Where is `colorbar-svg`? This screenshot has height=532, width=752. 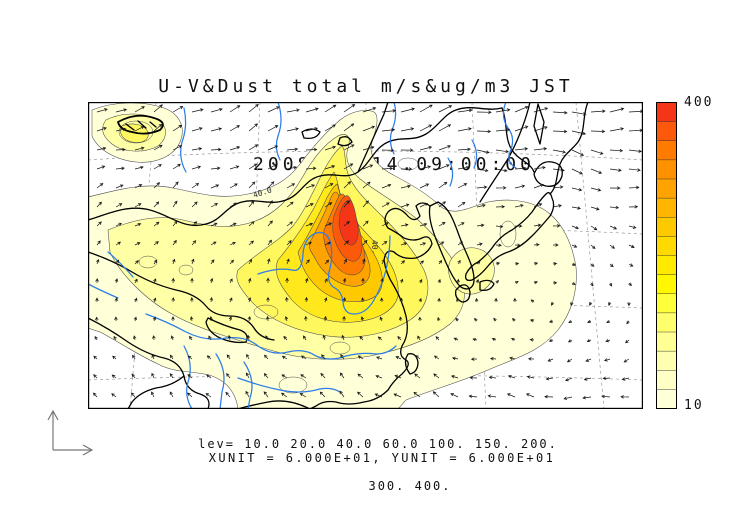
colorbar-svg is located at coordinates (666, 256).